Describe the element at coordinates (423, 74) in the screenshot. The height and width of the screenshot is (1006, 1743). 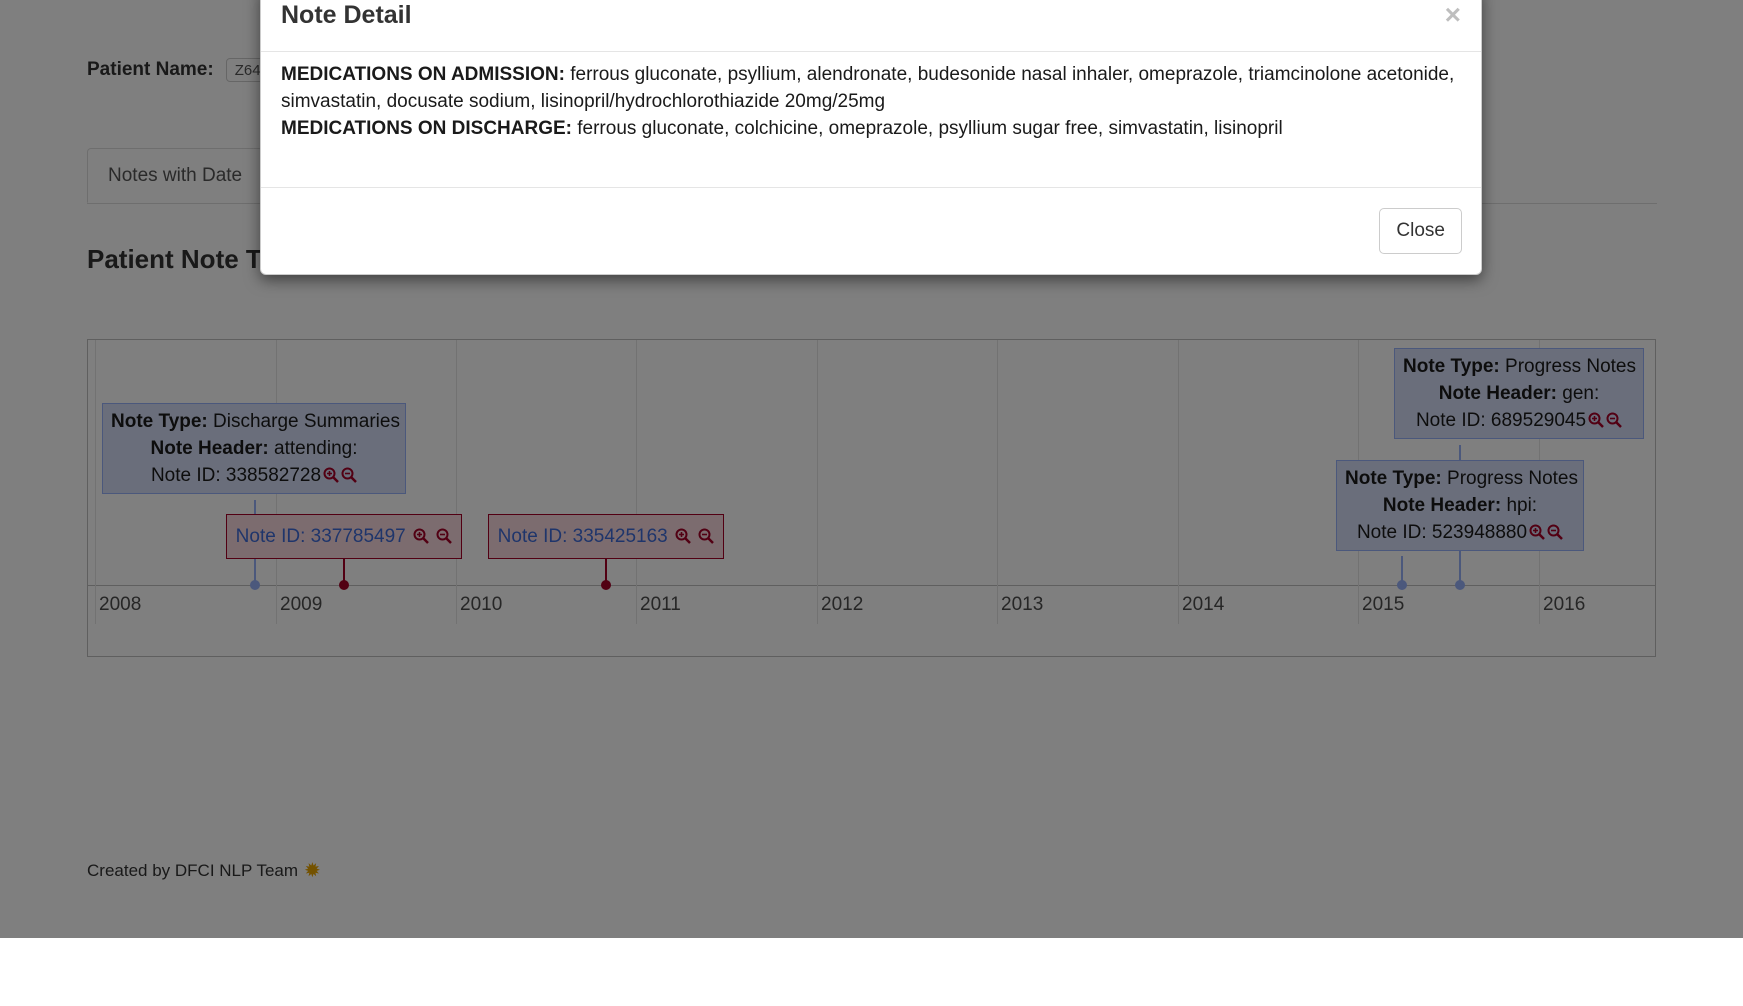
I see `admission-label: MEDICATIONS ON ADMISSION:` at that location.